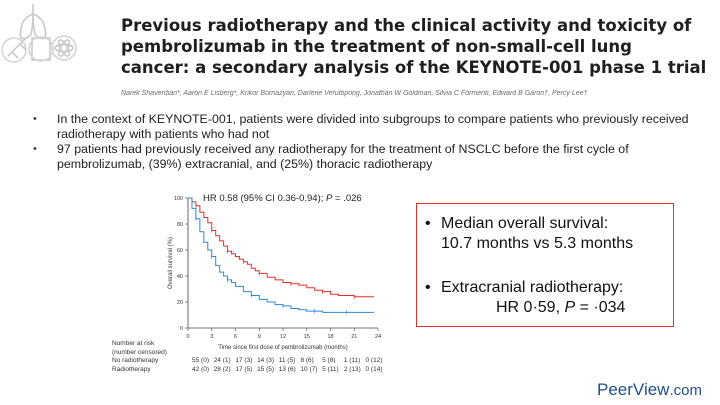 The image size is (720, 405). Describe the element at coordinates (244, 360) in the screenshot. I see `risk-cell: 17 (3)` at that location.